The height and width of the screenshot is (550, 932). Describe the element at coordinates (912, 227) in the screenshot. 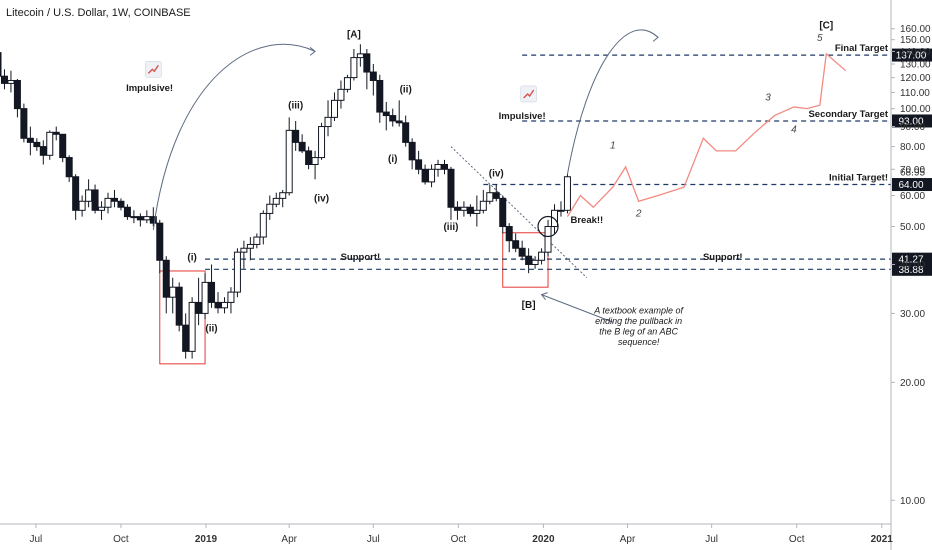

I see `y-tick-label: 50.00` at that location.